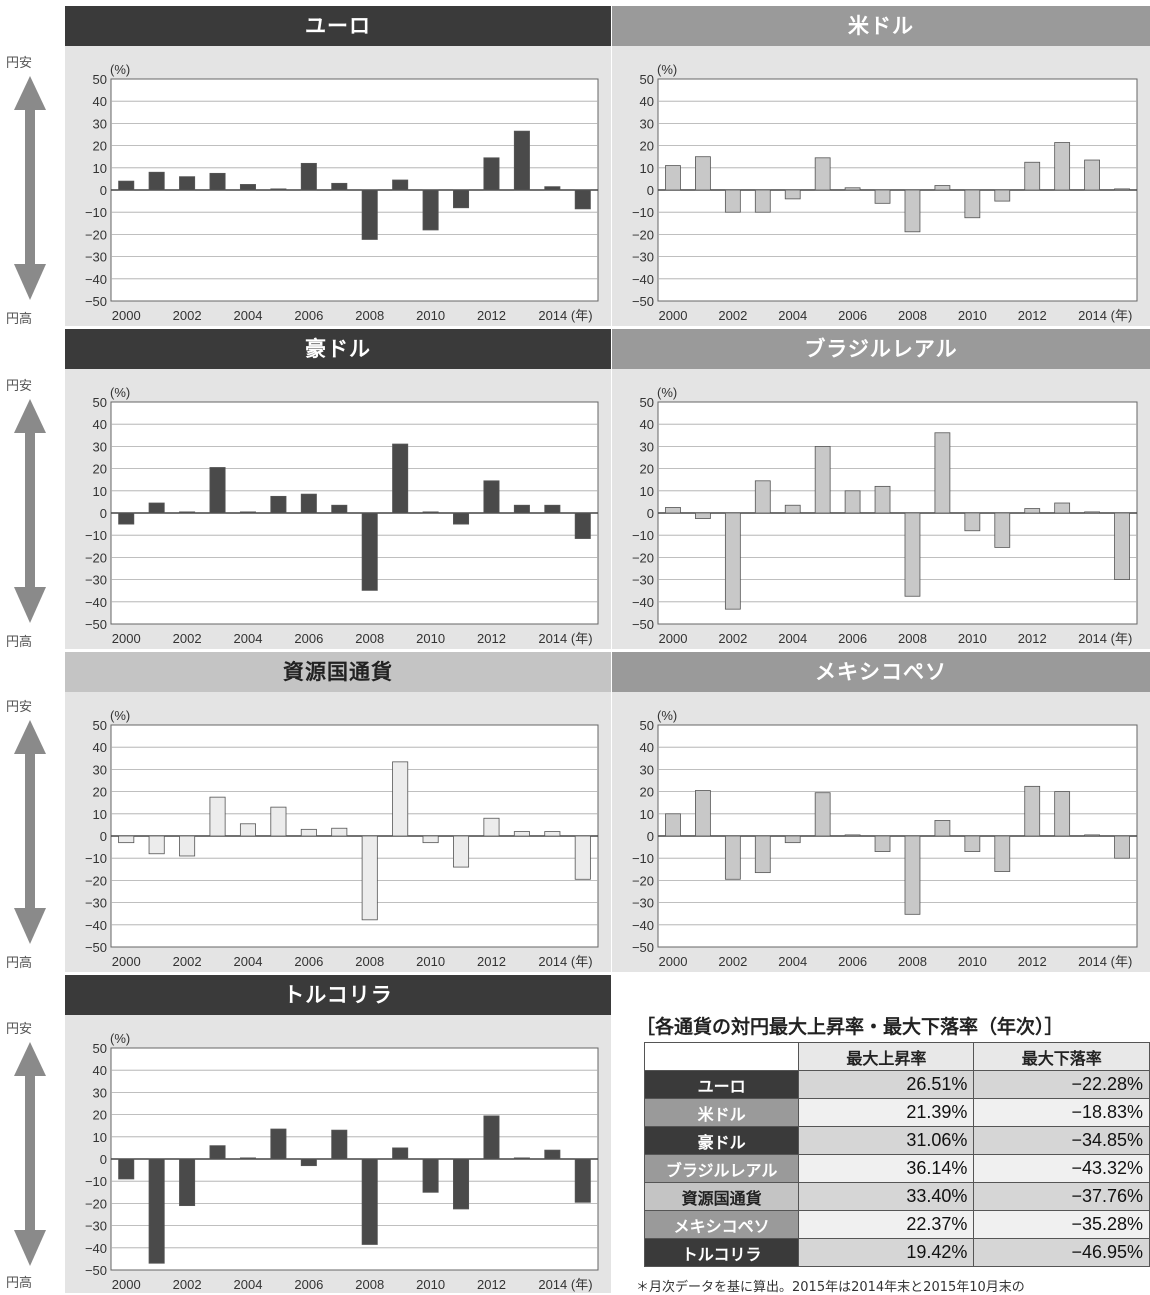  Describe the element at coordinates (1061, 1056) in the screenshot. I see `table-header-max-fall: 最大下落率` at that location.